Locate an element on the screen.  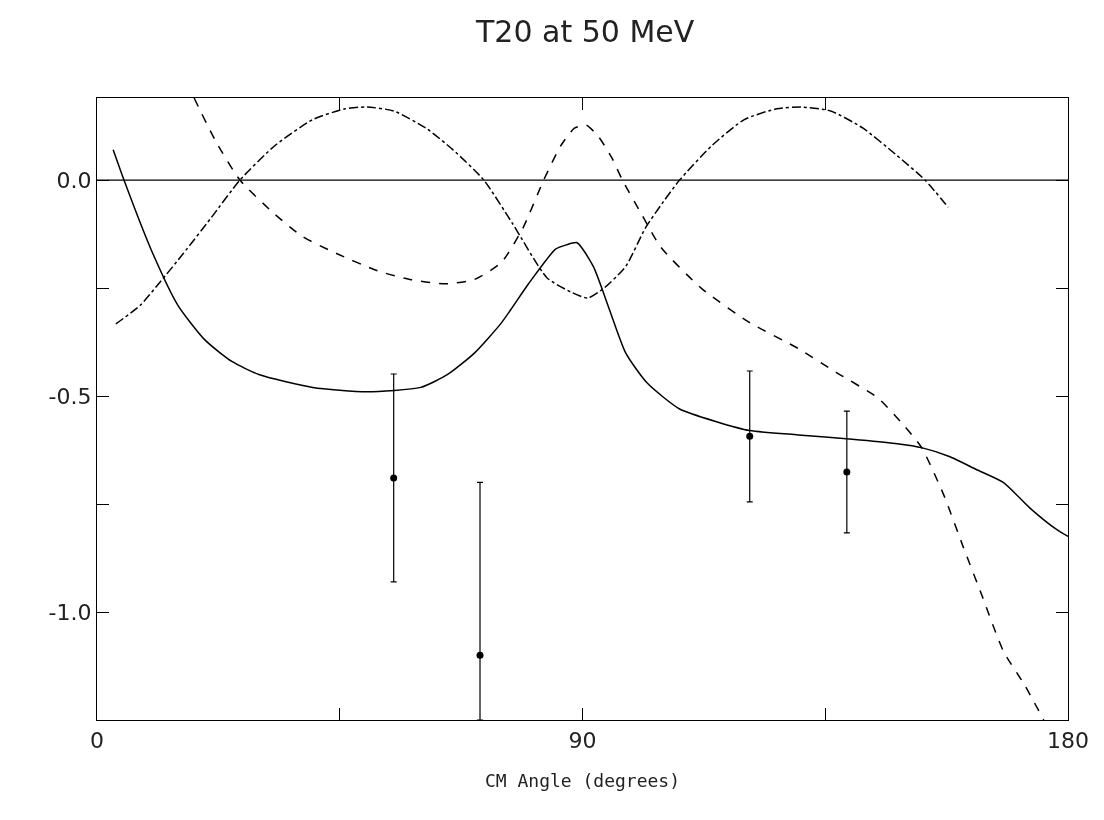
x-axis-title: CM Angle (degrees) is located at coordinates (582, 780).